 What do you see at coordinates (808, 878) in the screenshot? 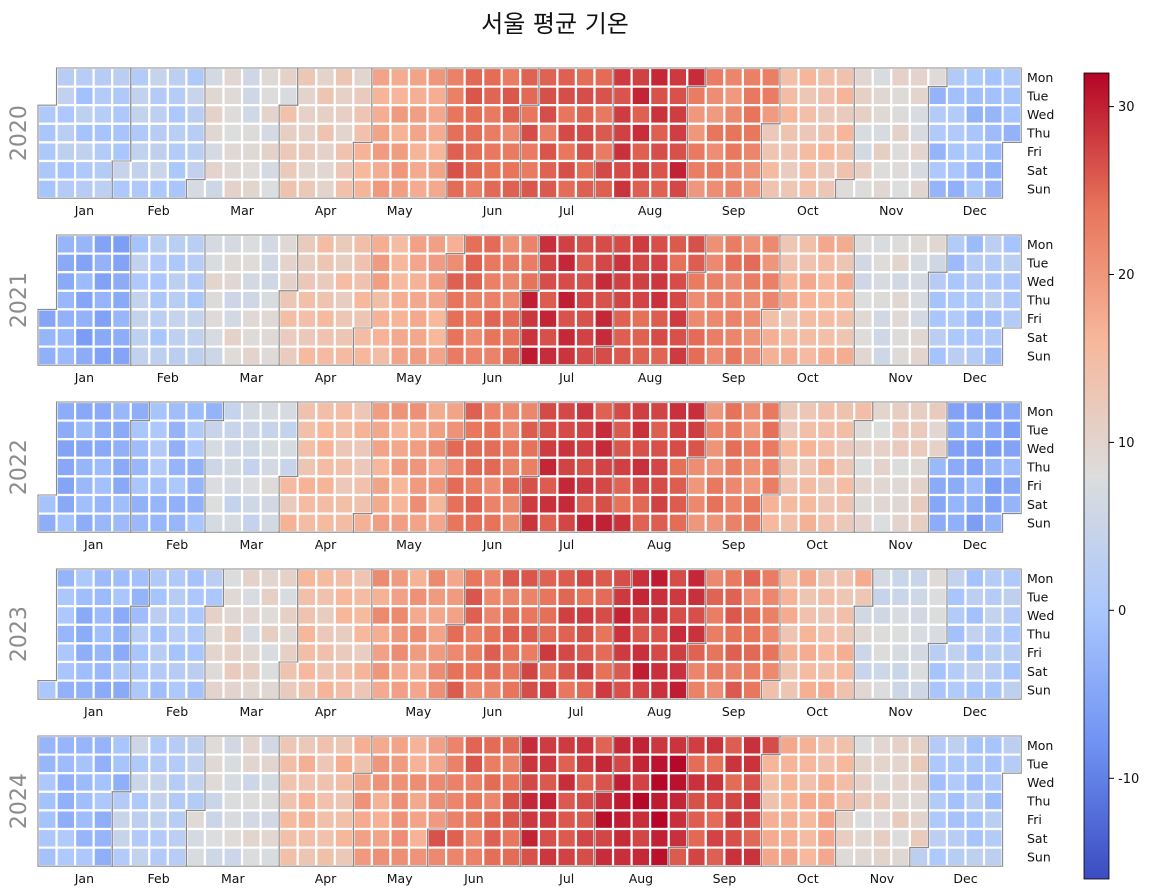
I see `month-label: Oct` at bounding box center [808, 878].